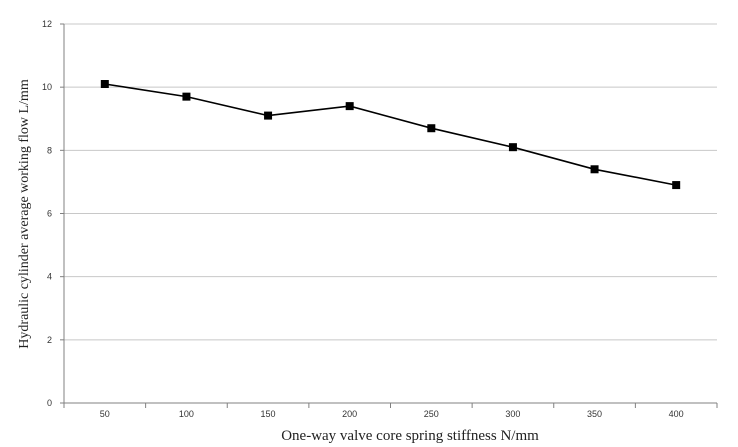 The height and width of the screenshot is (447, 738). What do you see at coordinates (49, 150) in the screenshot?
I see `y-tick-label: 8` at bounding box center [49, 150].